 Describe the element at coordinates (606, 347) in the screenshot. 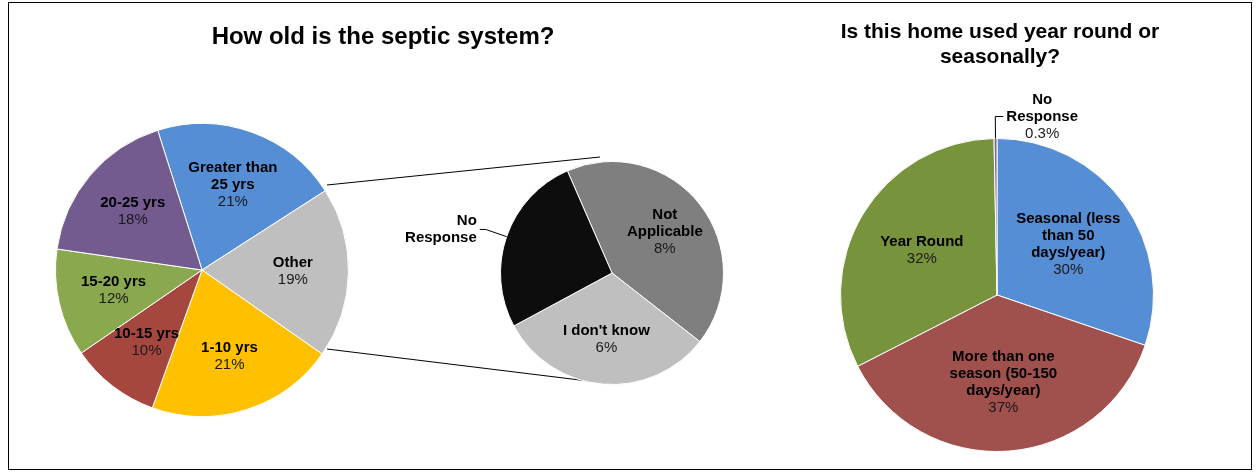

I see `data-label: 6%` at that location.